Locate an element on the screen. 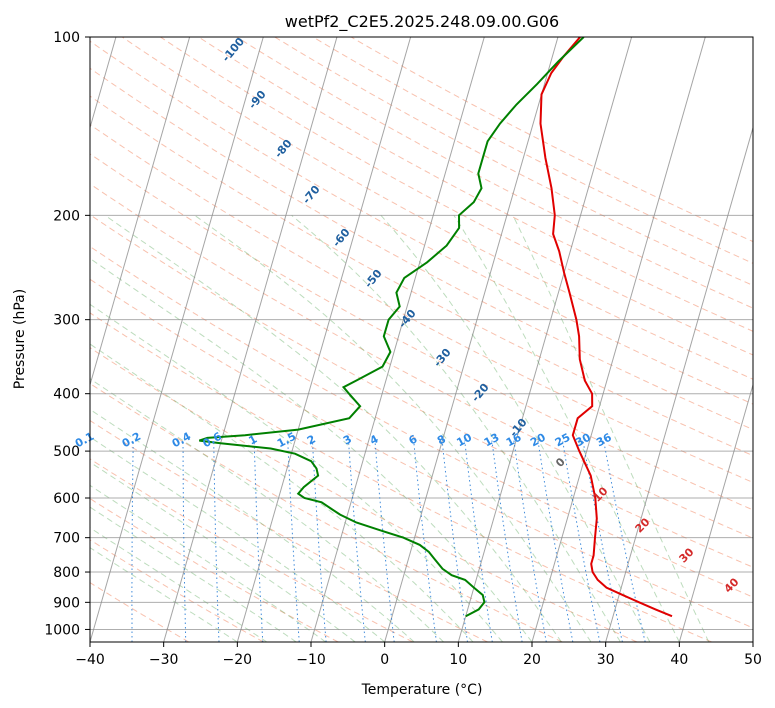  mixing-ratio-label: 0.4 is located at coordinates (182, 440).